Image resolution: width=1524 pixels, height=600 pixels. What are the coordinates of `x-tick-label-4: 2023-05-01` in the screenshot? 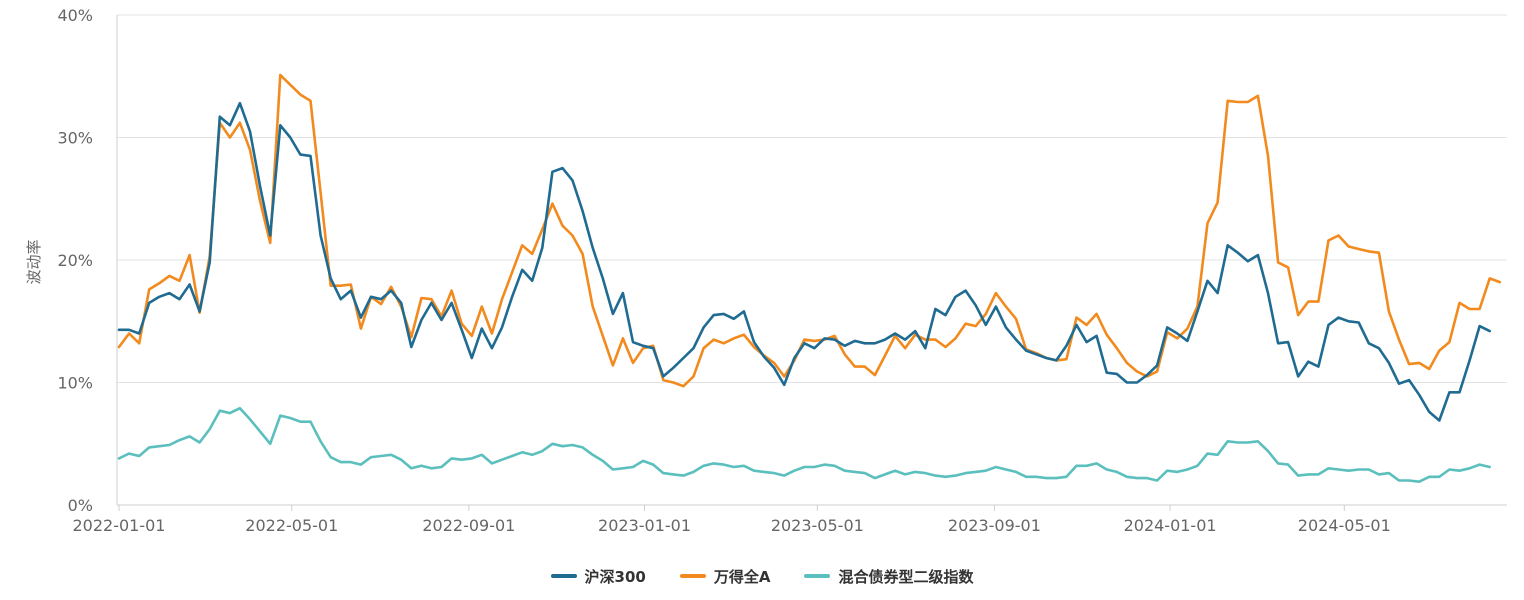 It's located at (817, 525).